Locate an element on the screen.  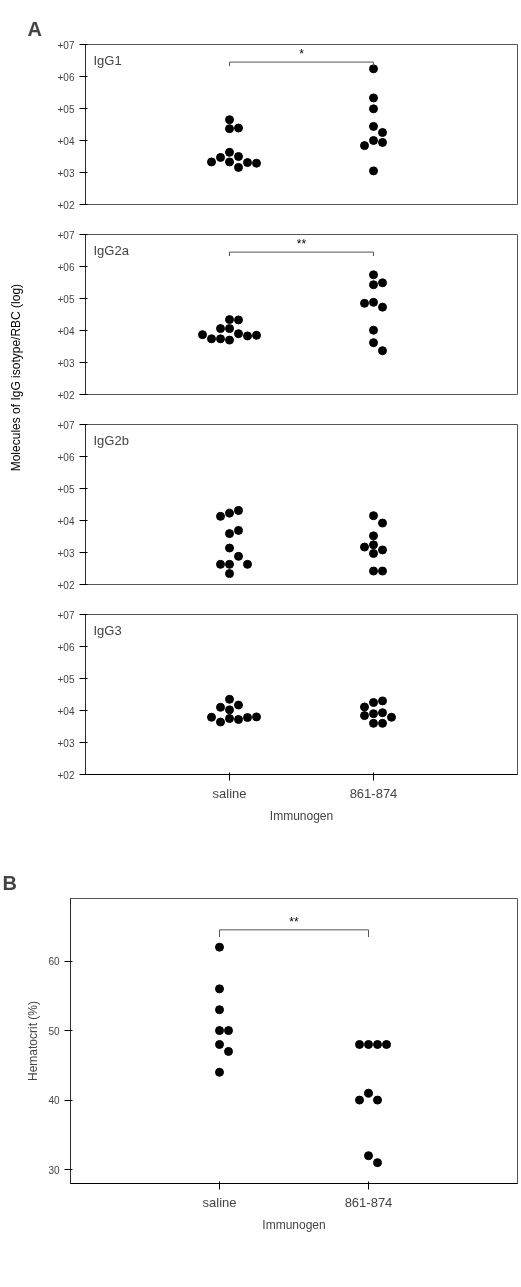
text: IgG2b is located at coordinates (111, 440).